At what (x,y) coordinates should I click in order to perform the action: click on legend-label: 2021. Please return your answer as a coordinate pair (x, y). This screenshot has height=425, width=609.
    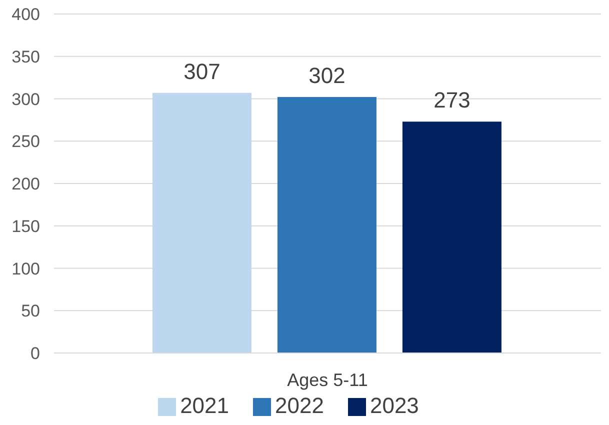
    Looking at the image, I should click on (205, 405).